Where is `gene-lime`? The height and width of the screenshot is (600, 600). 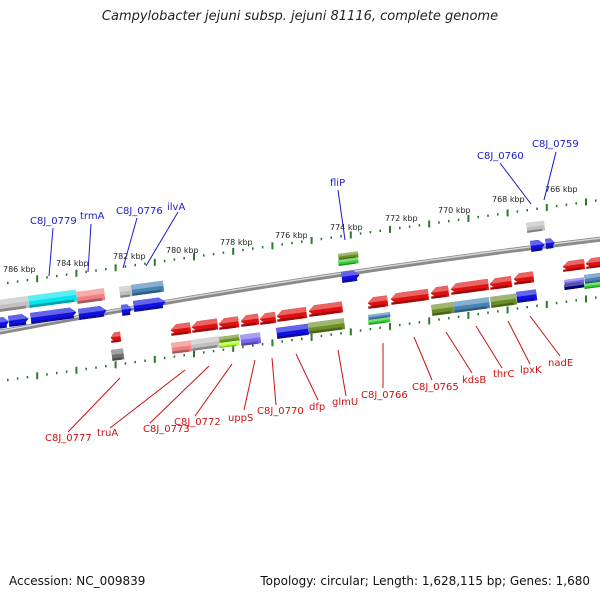
gene-lime is located at coordinates (229, 344).